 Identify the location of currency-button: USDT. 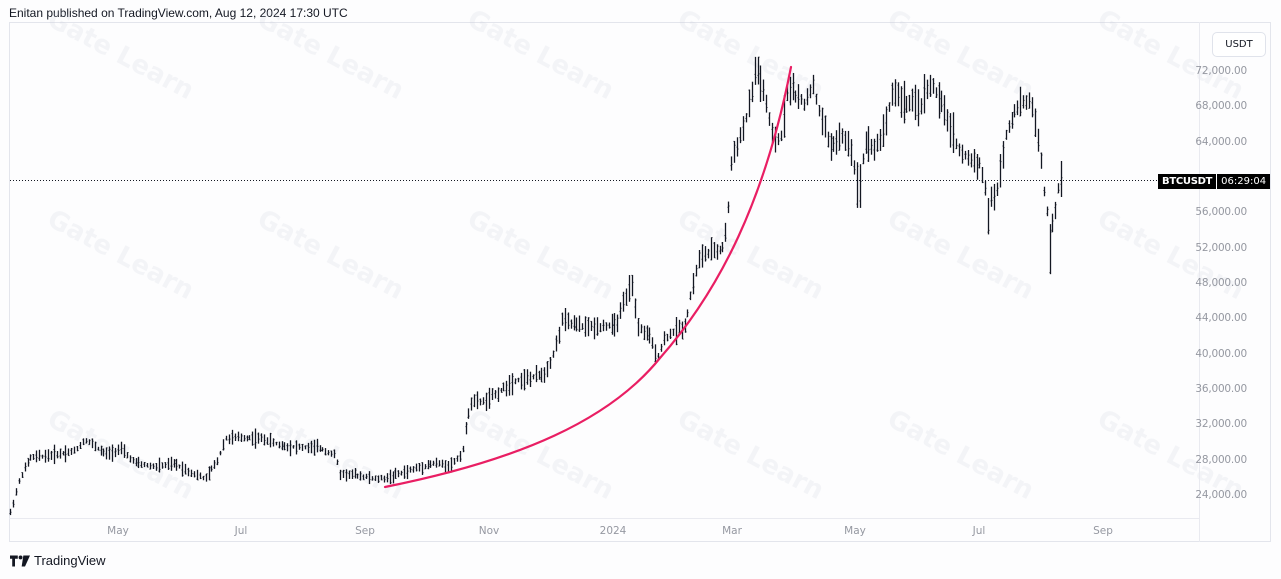
(1239, 44).